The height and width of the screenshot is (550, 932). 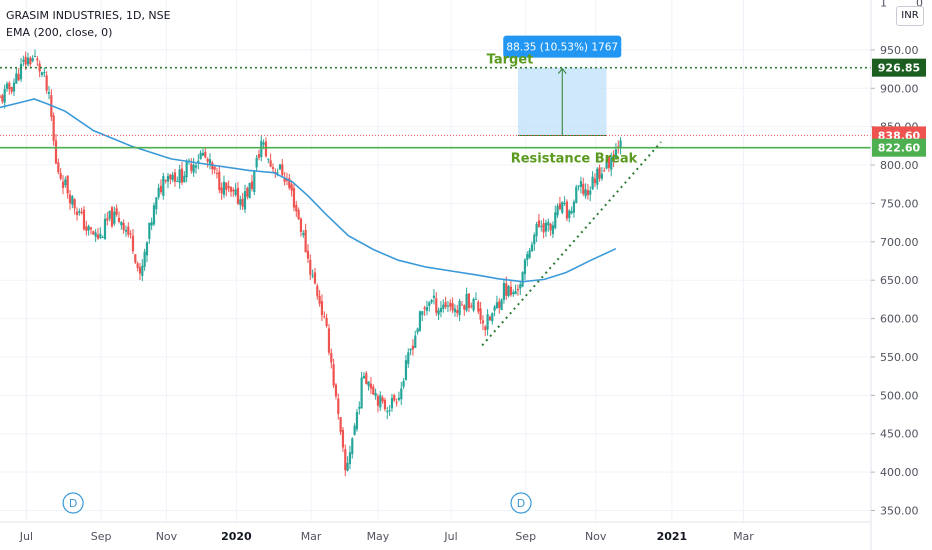 I want to click on price-tick-label: 950.00, so click(x=899, y=50).